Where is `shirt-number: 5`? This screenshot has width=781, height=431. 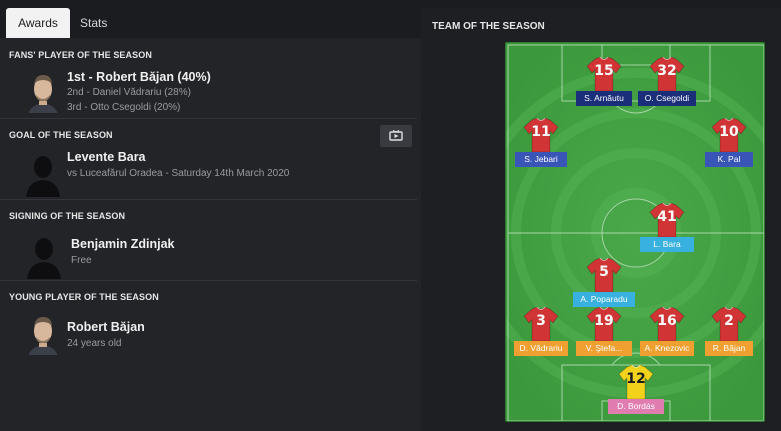
shirt-number: 5 is located at coordinates (604, 272).